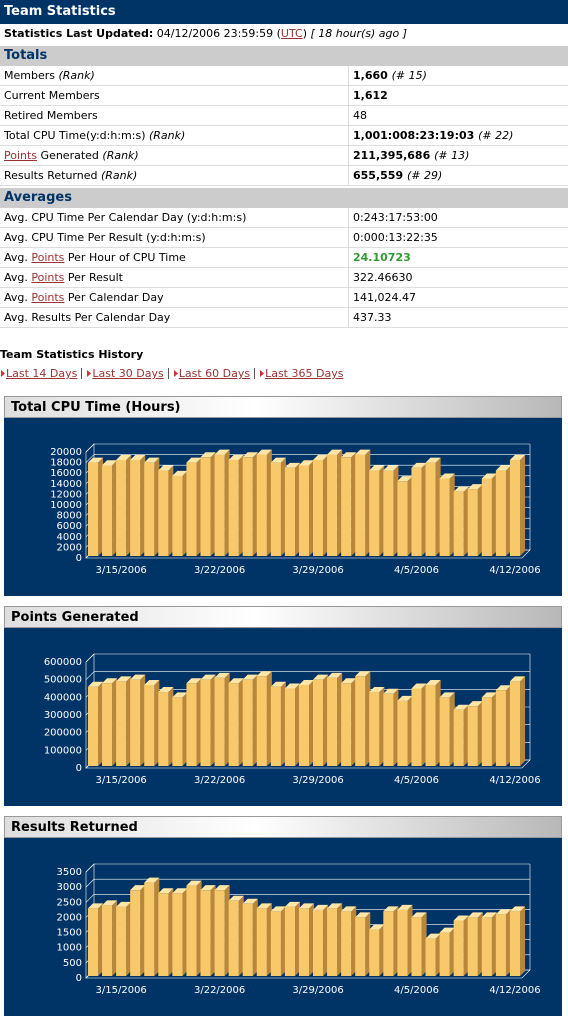 This screenshot has height=1016, width=568. I want to click on row-value: 1,612, so click(458, 95).